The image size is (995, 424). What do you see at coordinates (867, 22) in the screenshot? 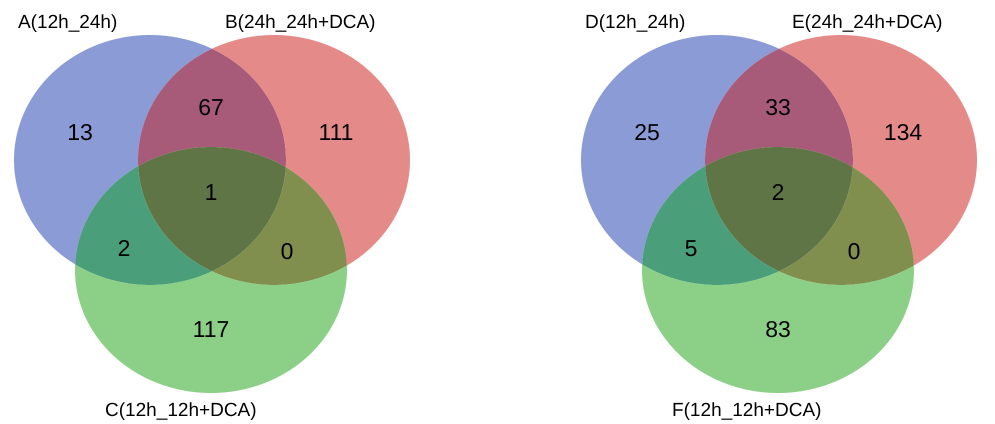
I see `text: E(24h_24h+DCA)` at bounding box center [867, 22].